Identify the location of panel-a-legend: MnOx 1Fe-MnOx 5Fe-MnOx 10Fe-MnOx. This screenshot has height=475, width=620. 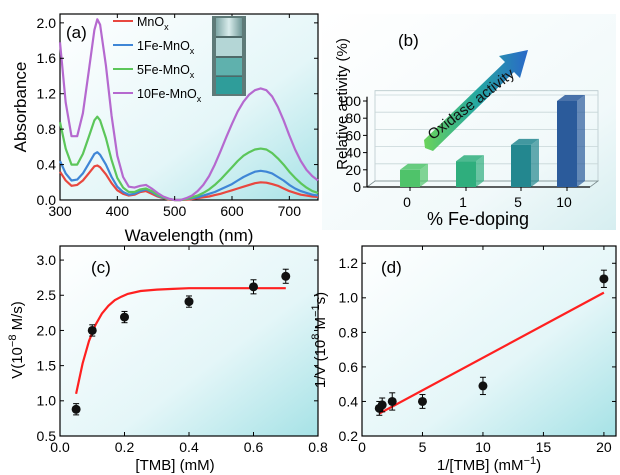
(157, 59).